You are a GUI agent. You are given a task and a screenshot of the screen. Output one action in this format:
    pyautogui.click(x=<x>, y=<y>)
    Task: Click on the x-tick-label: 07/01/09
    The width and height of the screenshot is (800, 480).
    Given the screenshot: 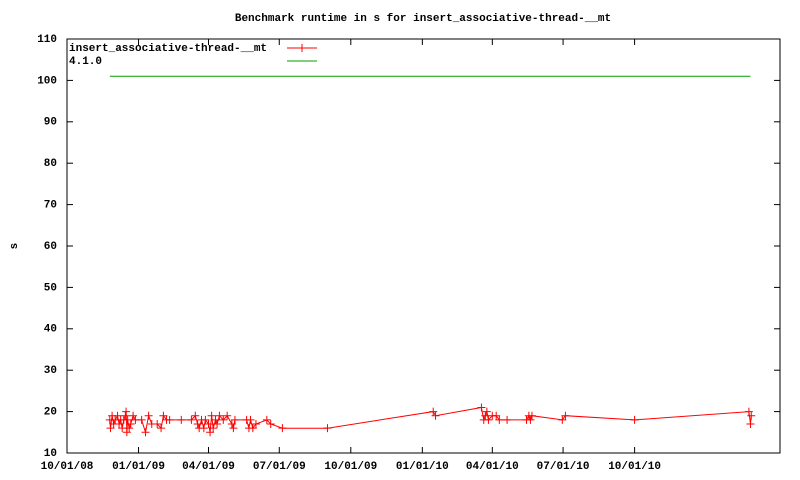 What is the action you would take?
    pyautogui.click(x=279, y=467)
    